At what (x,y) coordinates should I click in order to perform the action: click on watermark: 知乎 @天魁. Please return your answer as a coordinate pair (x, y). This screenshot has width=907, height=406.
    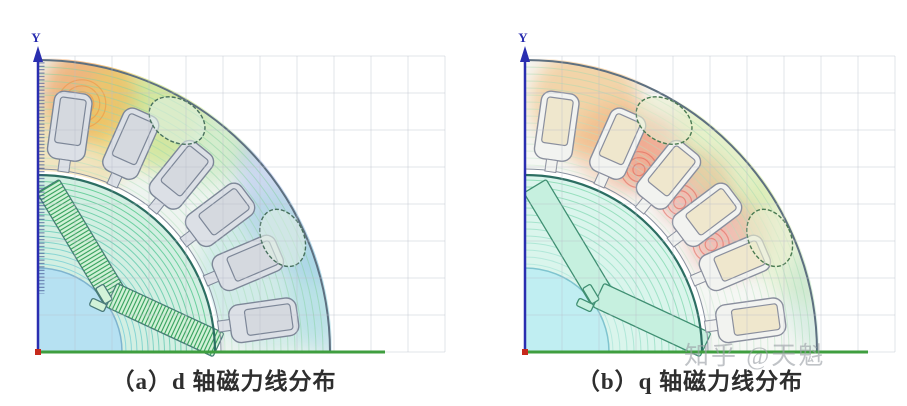
    Looking at the image, I should click on (755, 356).